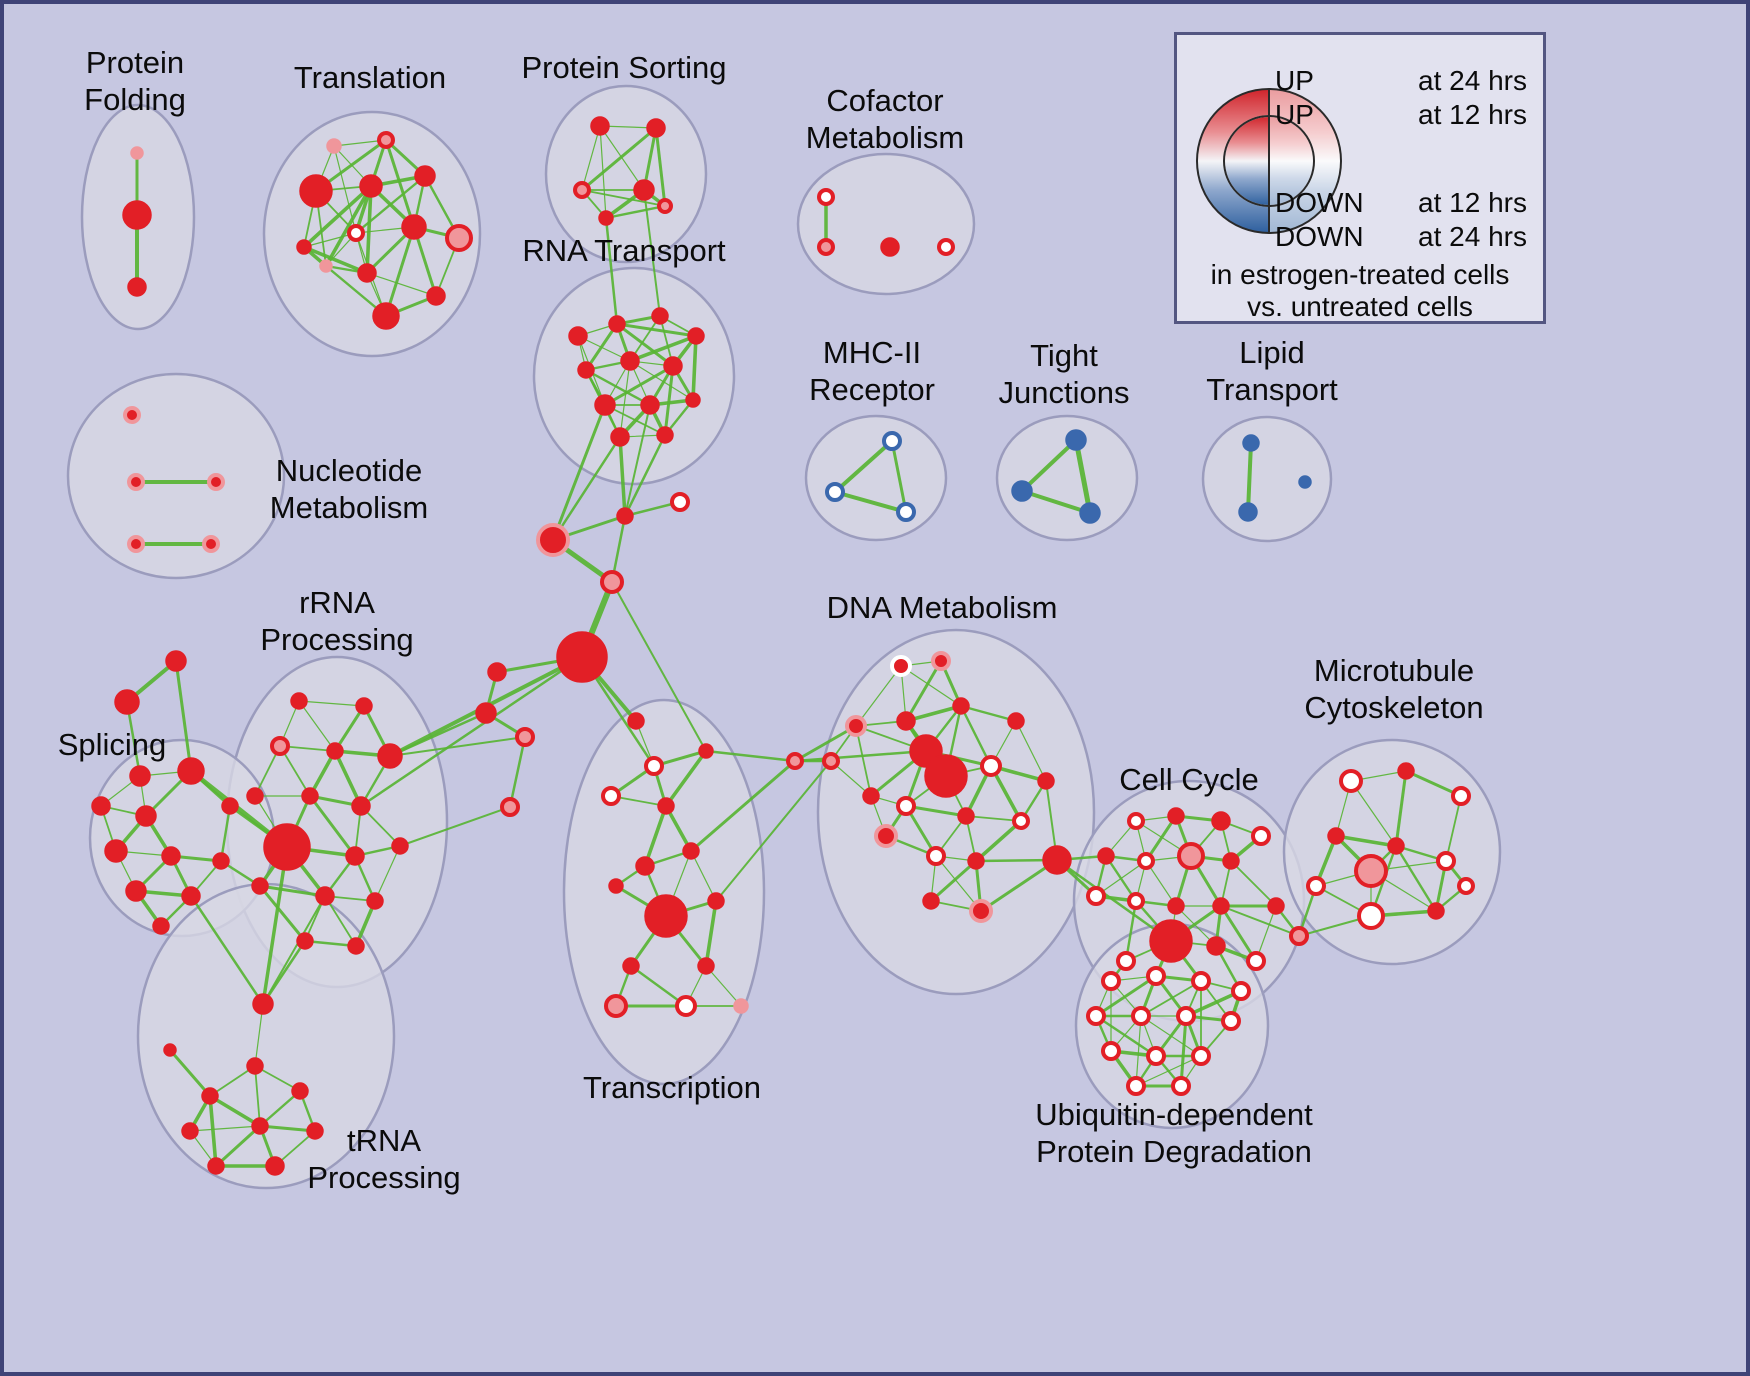  What do you see at coordinates (1189, 779) in the screenshot?
I see `label-line: Cell Cycle` at bounding box center [1189, 779].